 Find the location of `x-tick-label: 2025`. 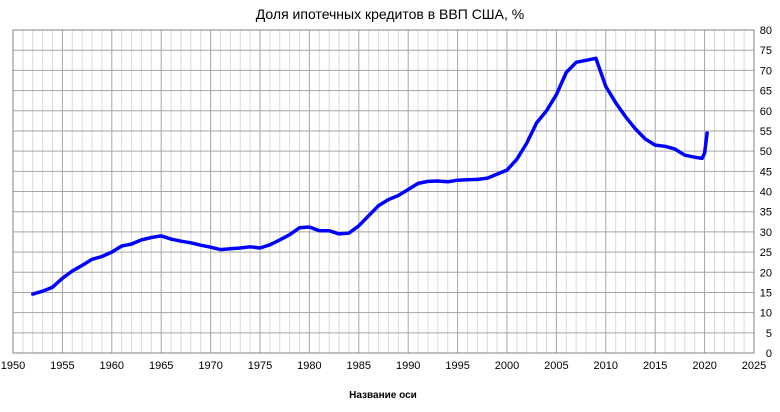

x-tick-label: 2025 is located at coordinates (754, 366).